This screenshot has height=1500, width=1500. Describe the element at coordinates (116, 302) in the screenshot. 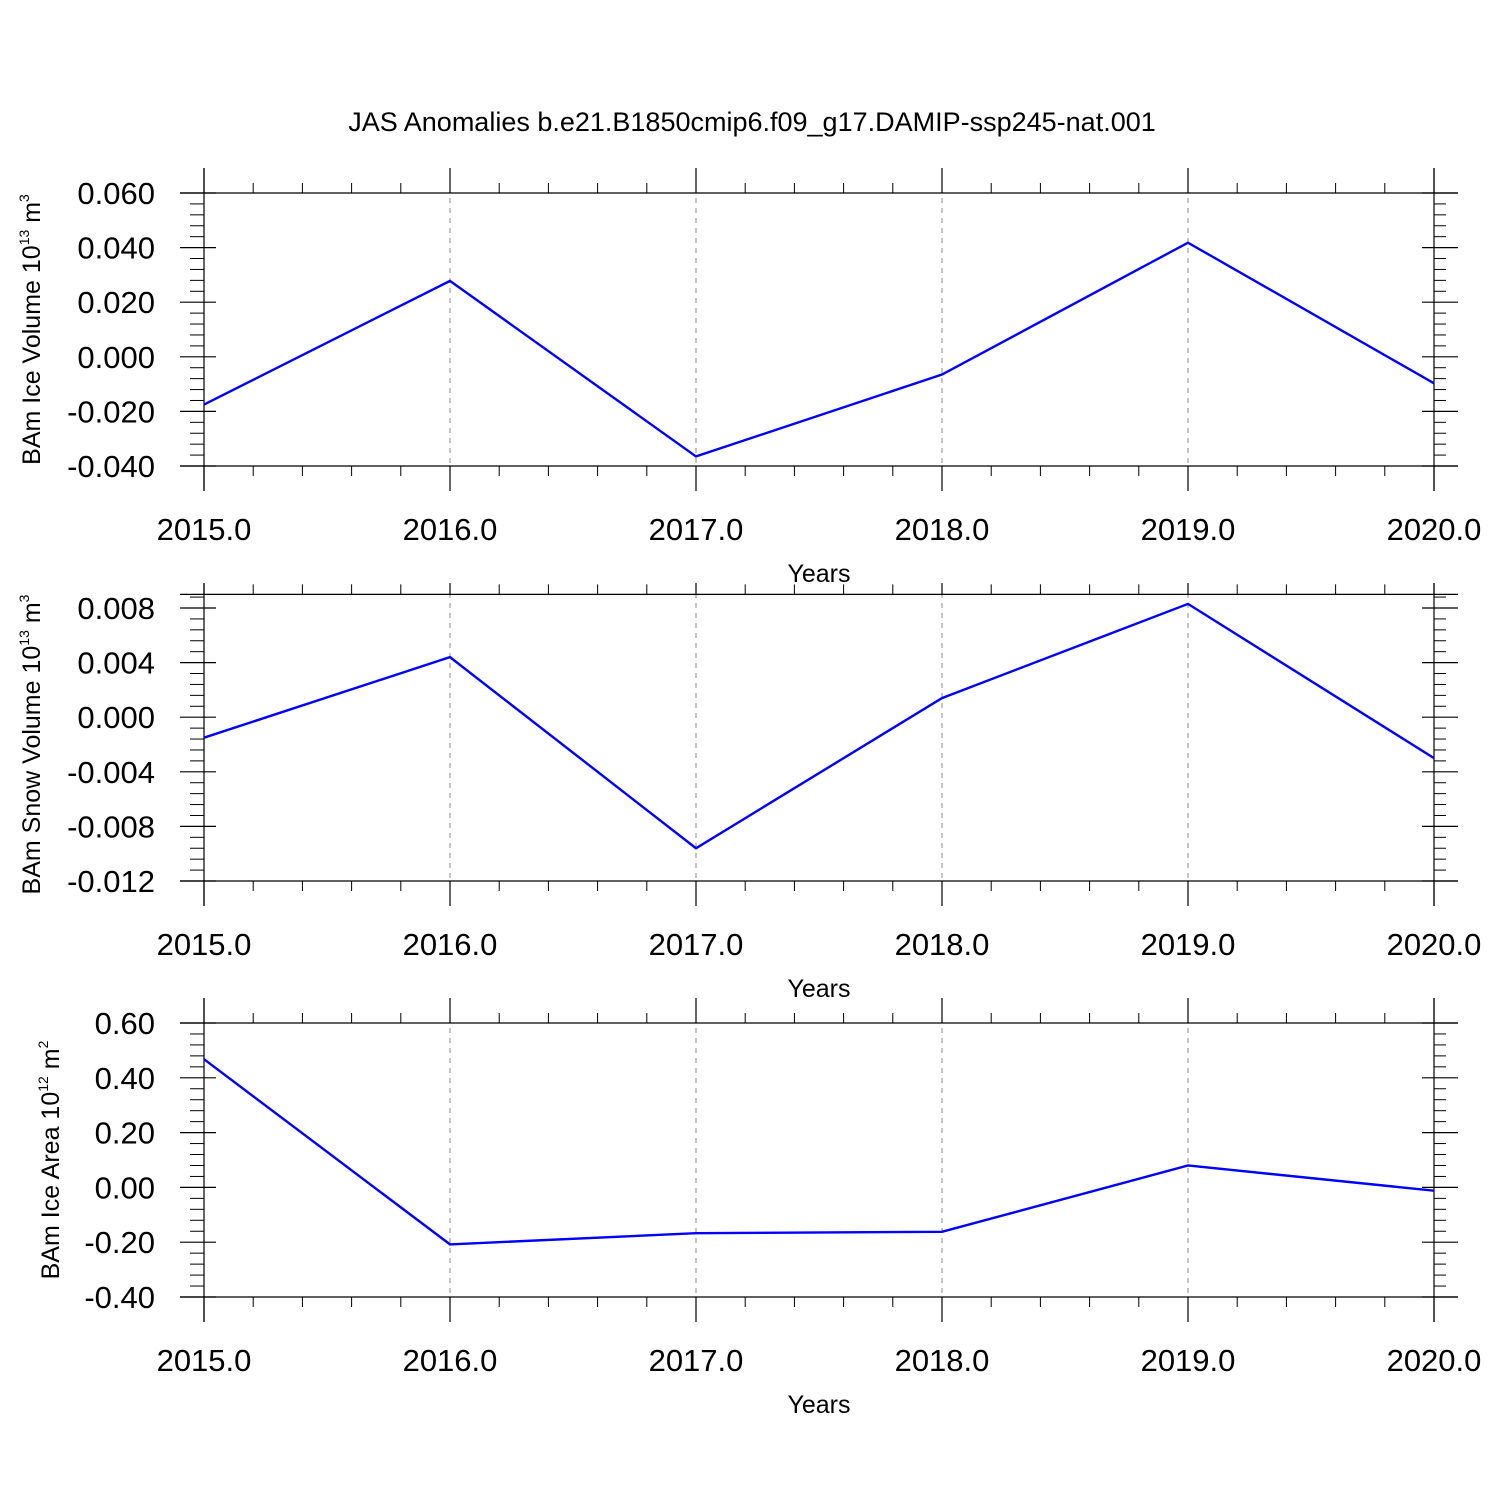

I see `y-tick-label: 0.020` at that location.